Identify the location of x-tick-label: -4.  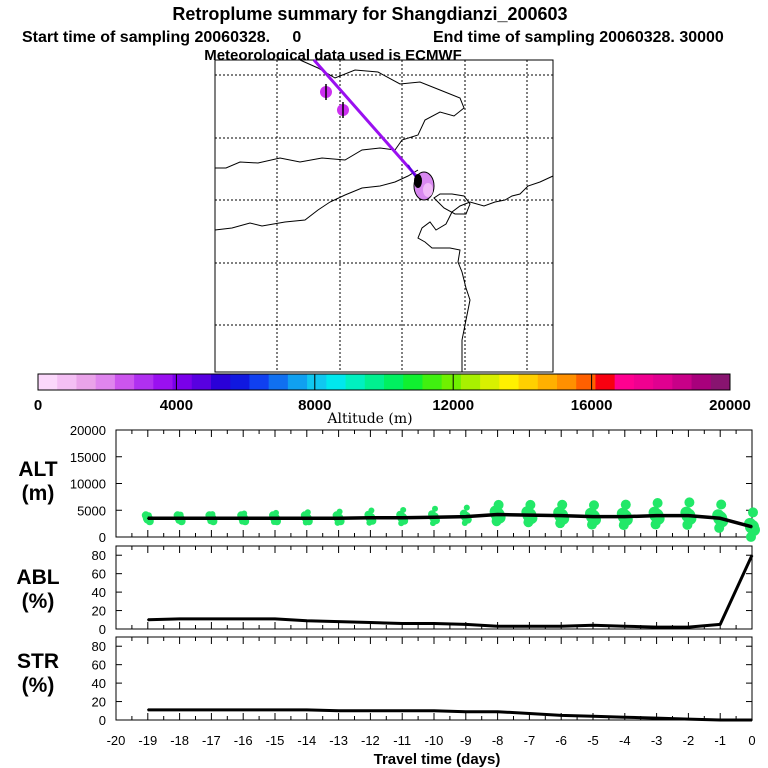
(625, 740).